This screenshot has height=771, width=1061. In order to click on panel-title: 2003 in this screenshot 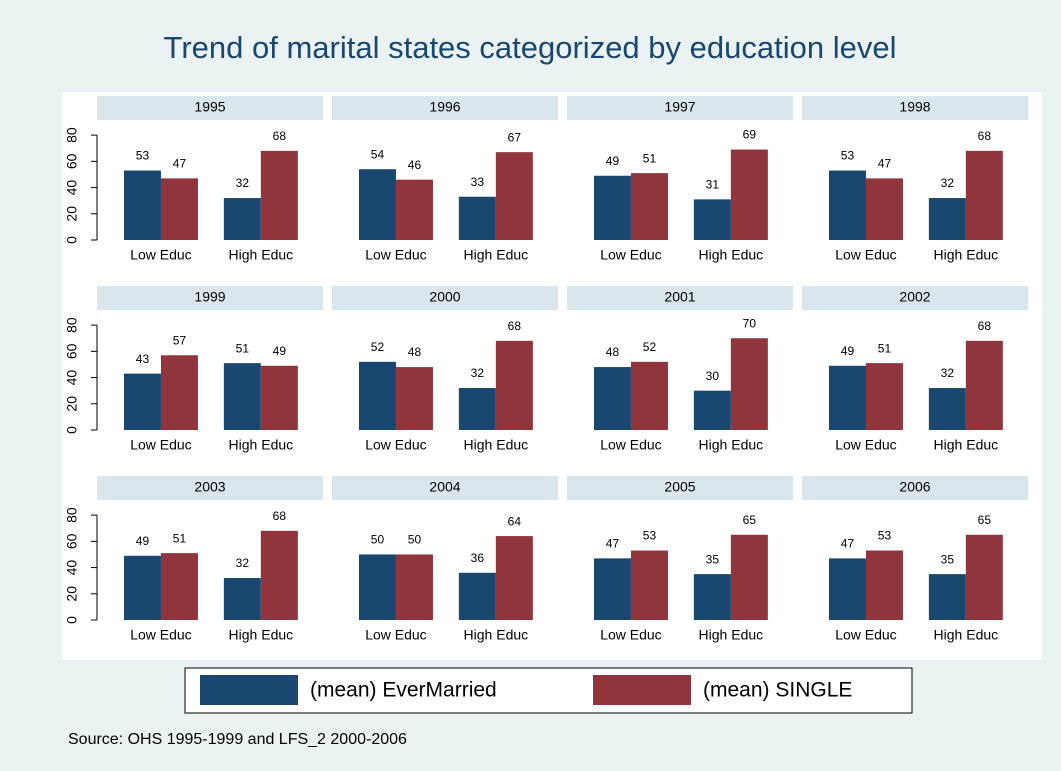, I will do `click(209, 487)`.